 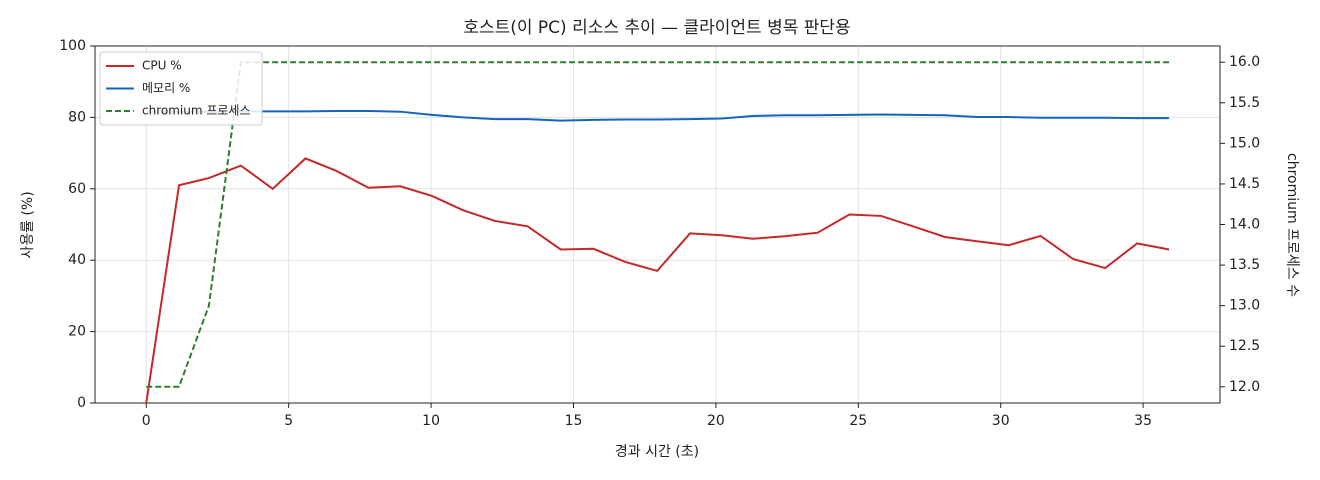 I want to click on y-axis-label: 사용률 (%), so click(x=28, y=224).